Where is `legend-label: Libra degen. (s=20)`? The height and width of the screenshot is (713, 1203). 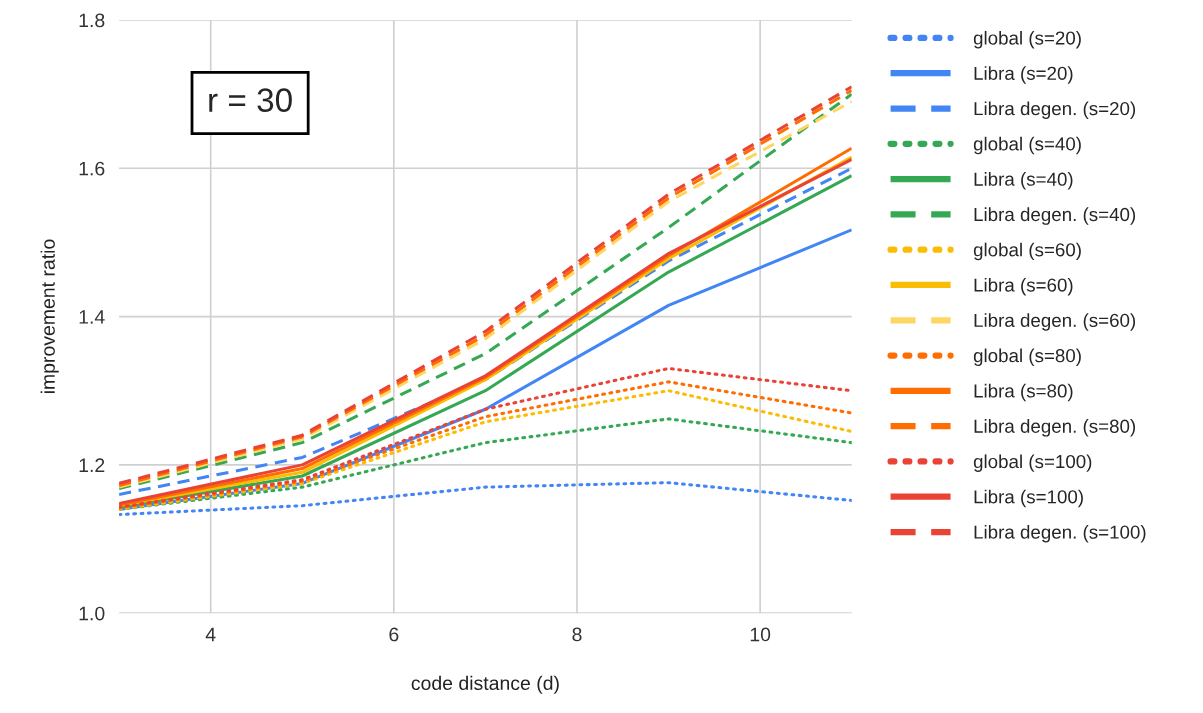 legend-label: Libra degen. (s=20) is located at coordinates (1055, 110).